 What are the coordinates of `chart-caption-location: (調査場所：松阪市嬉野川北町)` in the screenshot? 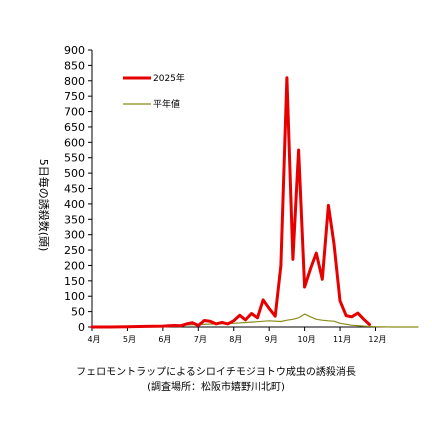 It's located at (216, 387).